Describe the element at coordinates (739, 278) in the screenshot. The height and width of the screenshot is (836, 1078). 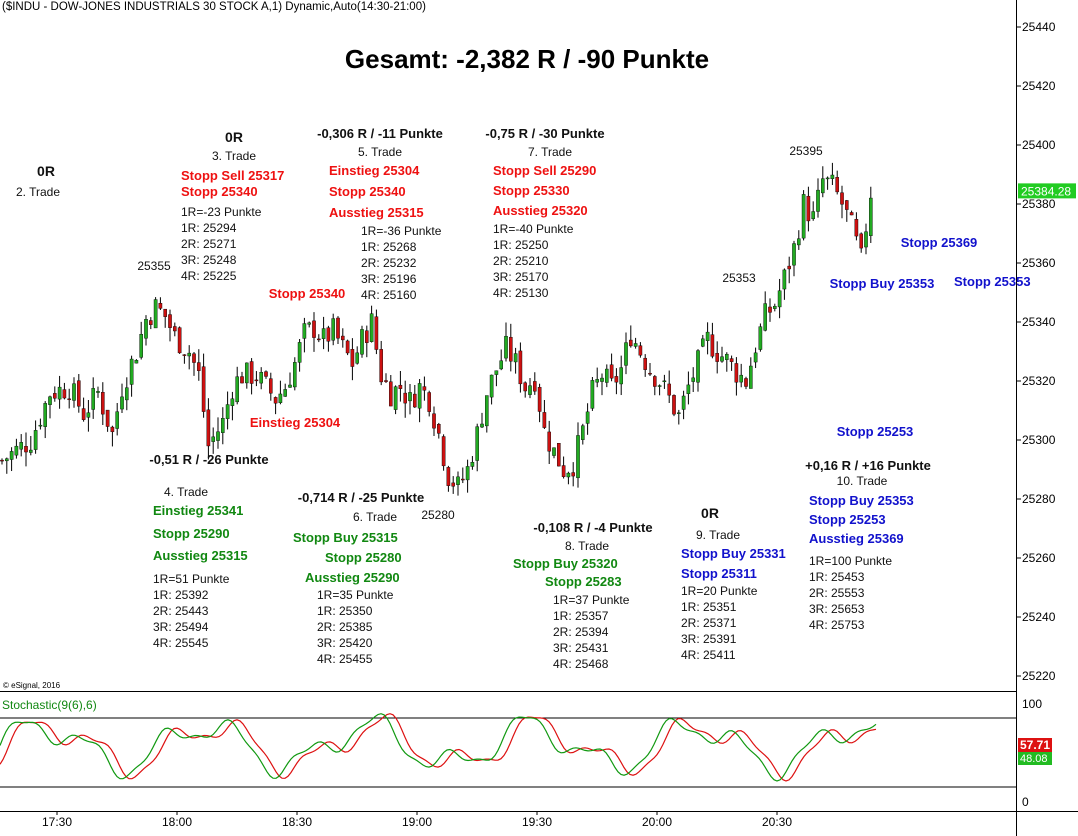
I see `chart-annotation: 25353` at that location.